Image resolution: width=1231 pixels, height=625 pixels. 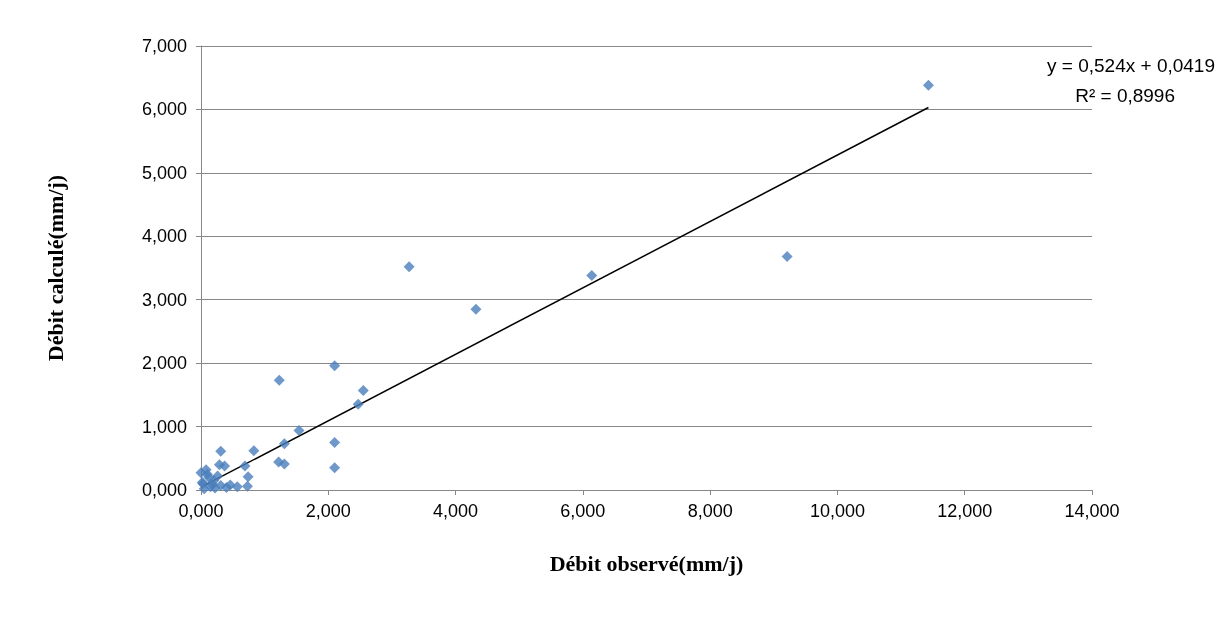 I want to click on y-tick-label: 2,000, so click(x=164, y=363).